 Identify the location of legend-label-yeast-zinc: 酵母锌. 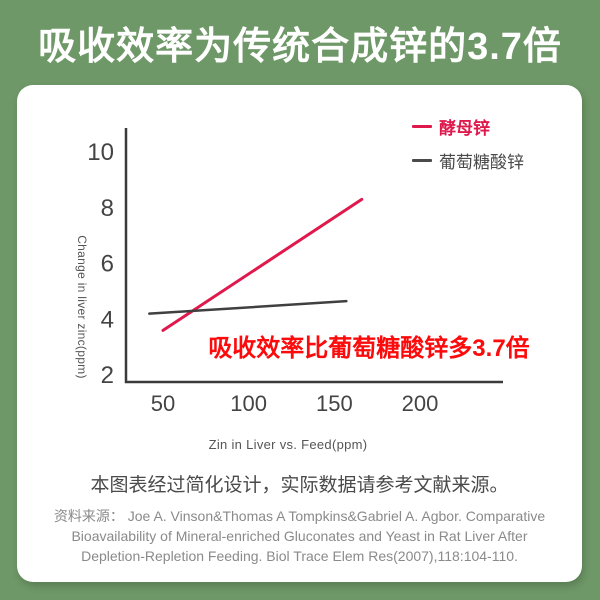
(464, 128).